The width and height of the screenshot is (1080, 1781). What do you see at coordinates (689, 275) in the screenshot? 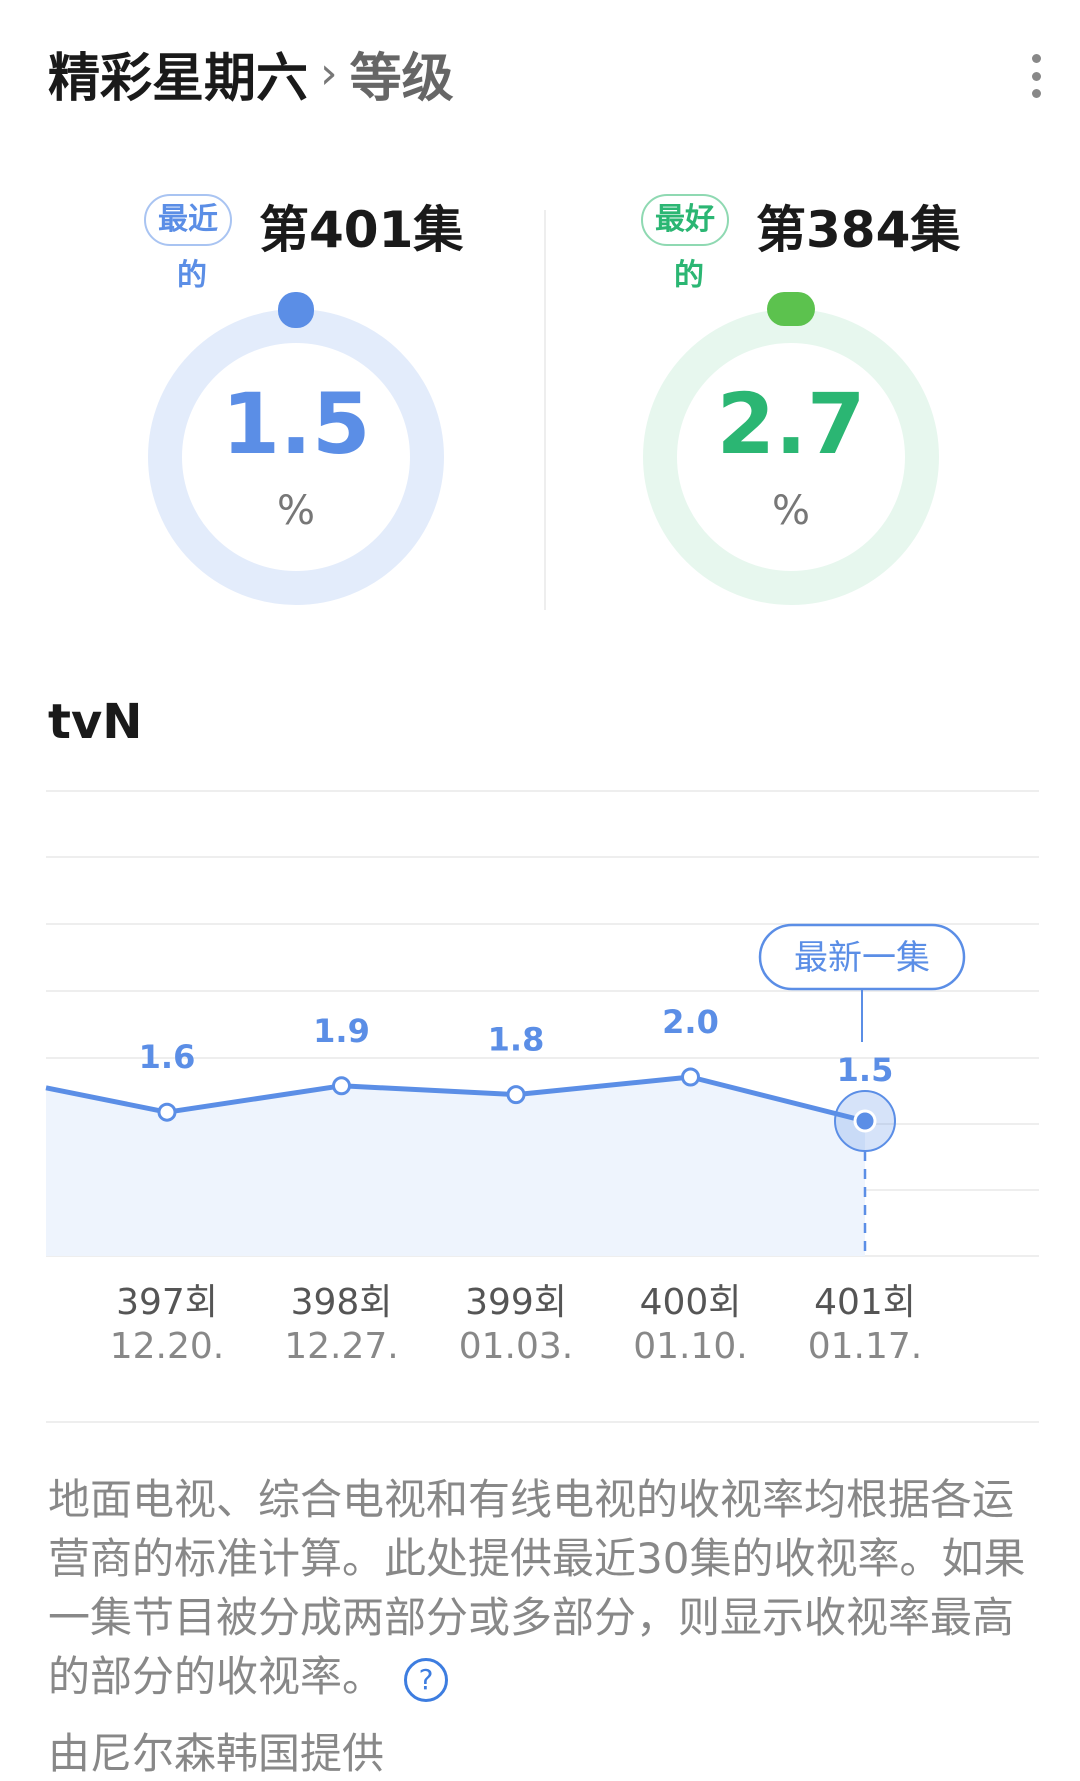
I see `best-badge-sub: 的` at bounding box center [689, 275].